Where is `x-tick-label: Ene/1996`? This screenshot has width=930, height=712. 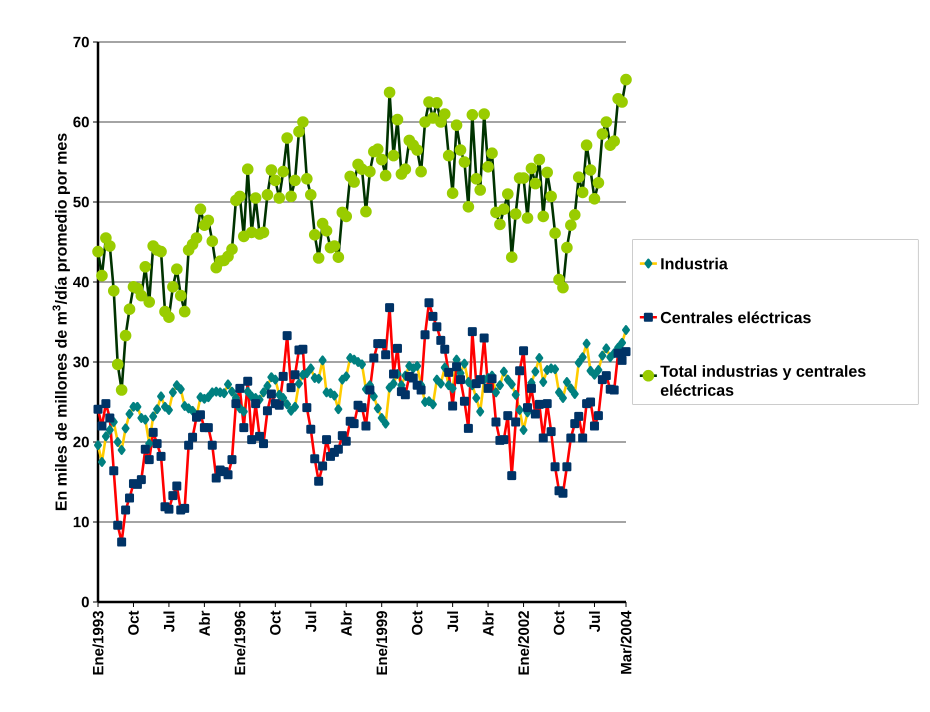
x-tick-label: Ene/1996 is located at coordinates (240, 643).